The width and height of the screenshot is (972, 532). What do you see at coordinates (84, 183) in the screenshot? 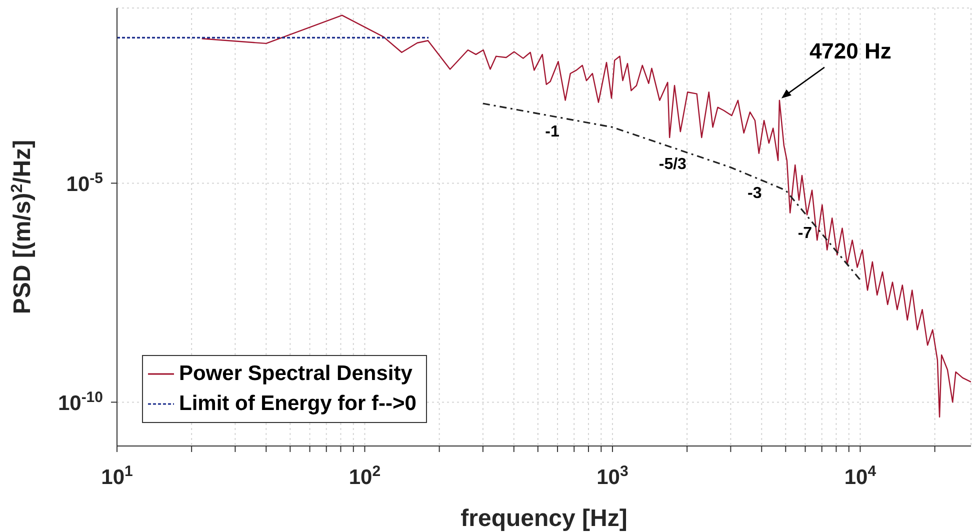
I see `y-tick-label: 10$^{-5}$` at bounding box center [84, 183].